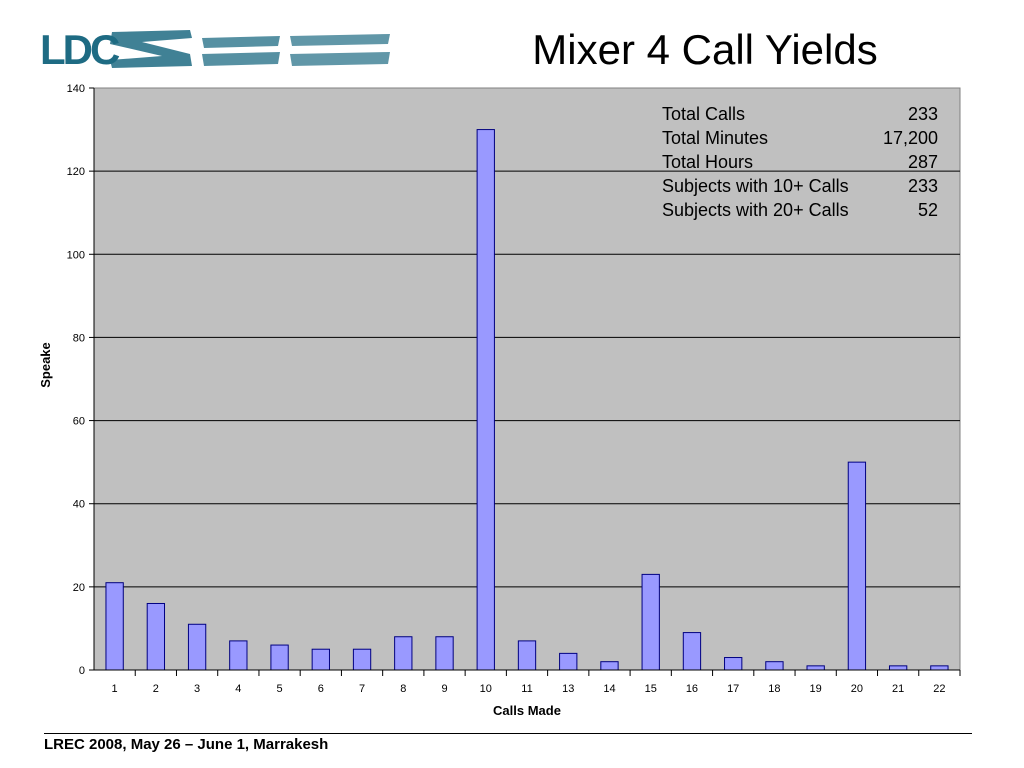  I want to click on y-tick-label: 0, so click(82, 671).